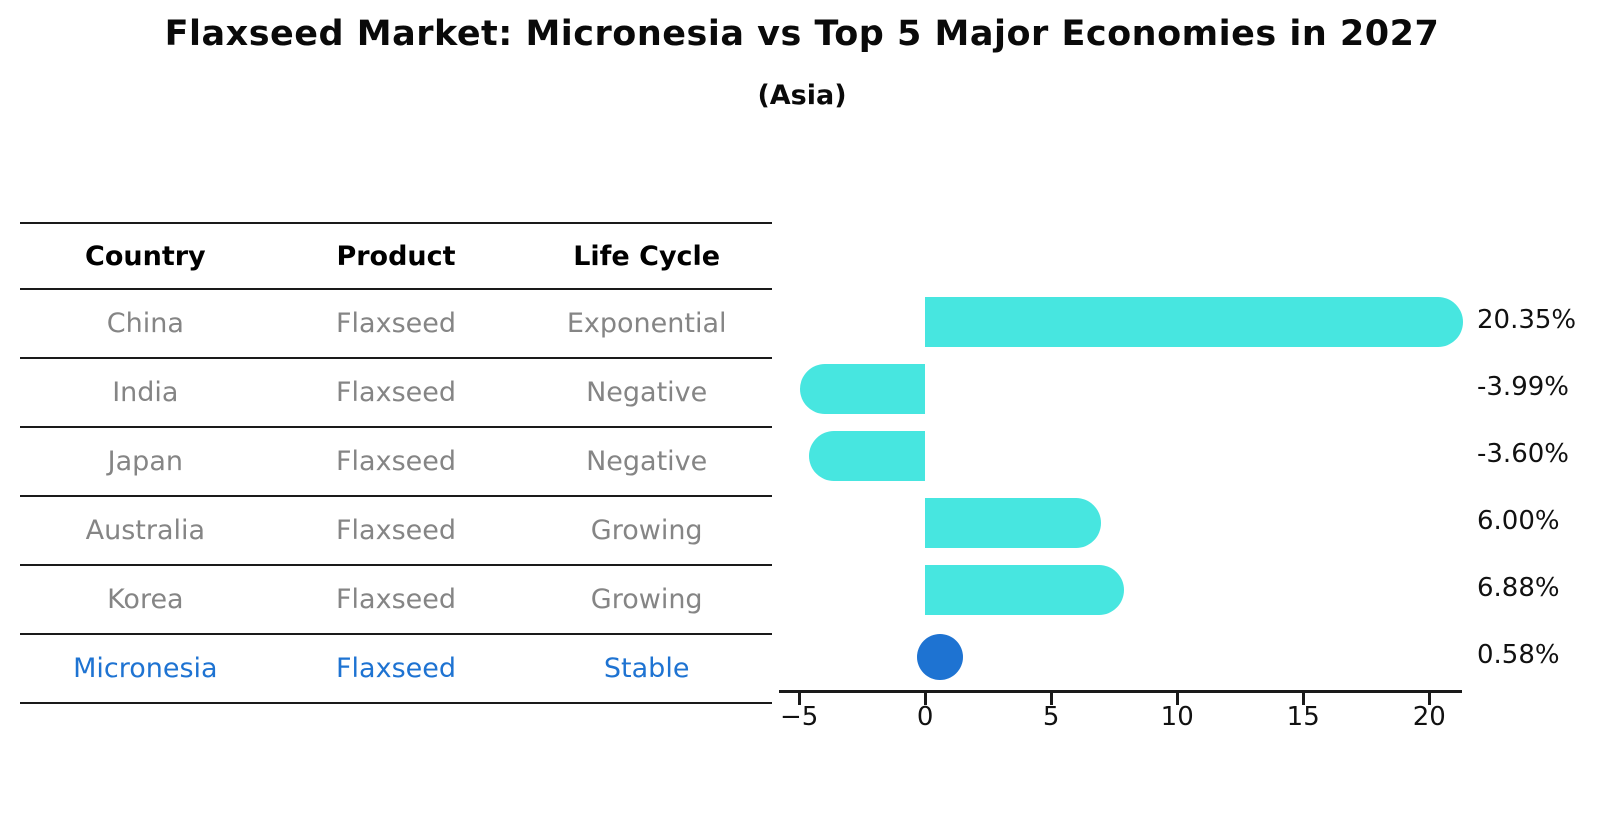  Describe the element at coordinates (1518, 520) in the screenshot. I see `value-label: 6.00%` at that location.